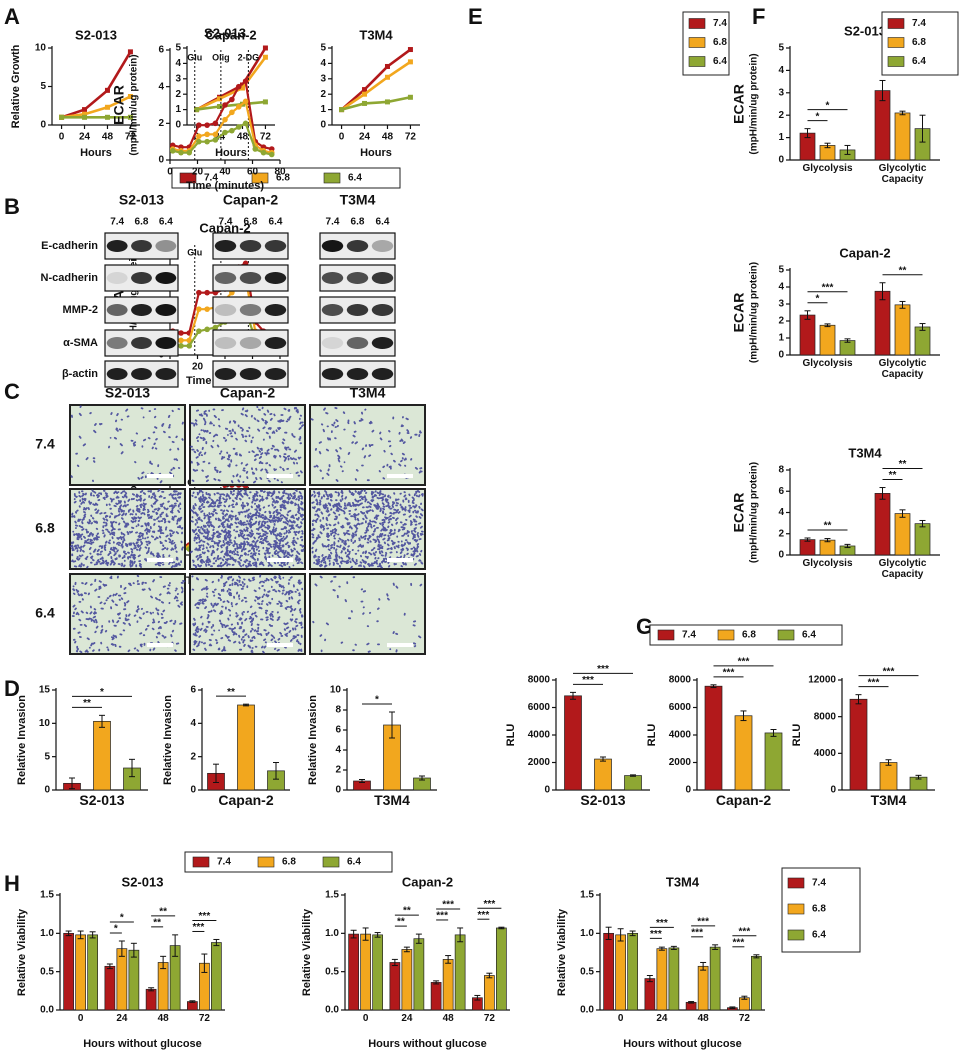 The width and height of the screenshot is (968, 1050). What do you see at coordinates (47, 895) in the screenshot?
I see `y-tick-label: 1.5` at bounding box center [47, 895].